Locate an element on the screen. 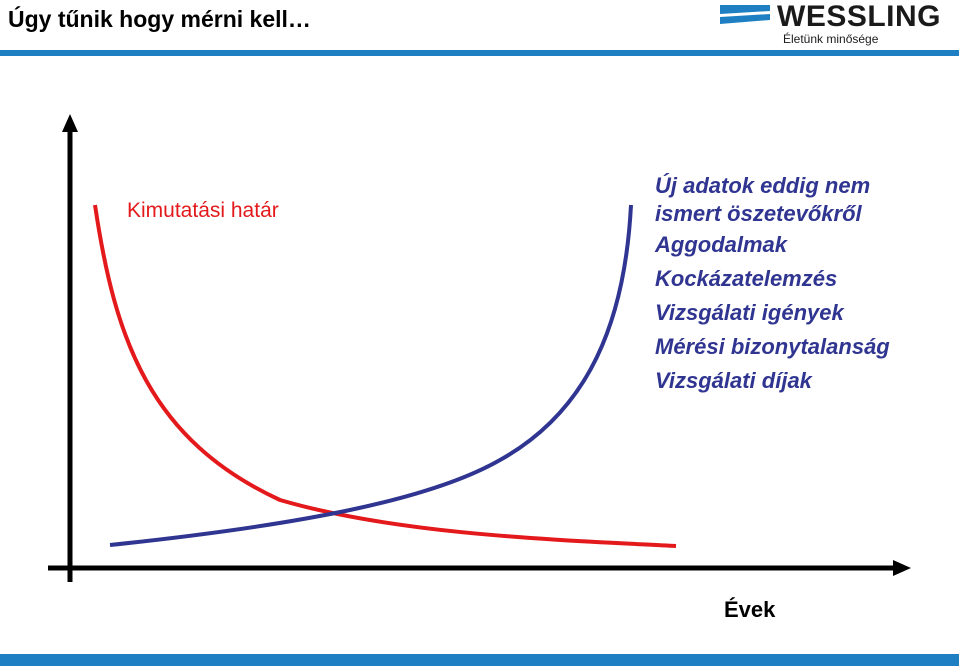  header-bar is located at coordinates (479, 53).